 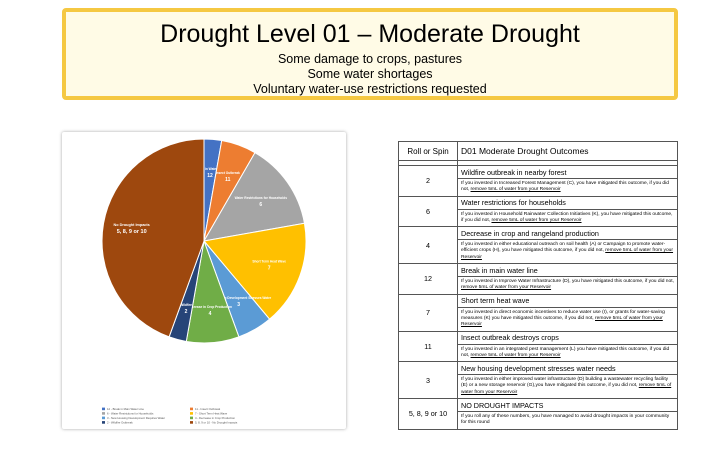 What do you see at coordinates (215, 418) in the screenshot?
I see `legend-entry: 4 - Decrease in Crop Production` at bounding box center [215, 418].